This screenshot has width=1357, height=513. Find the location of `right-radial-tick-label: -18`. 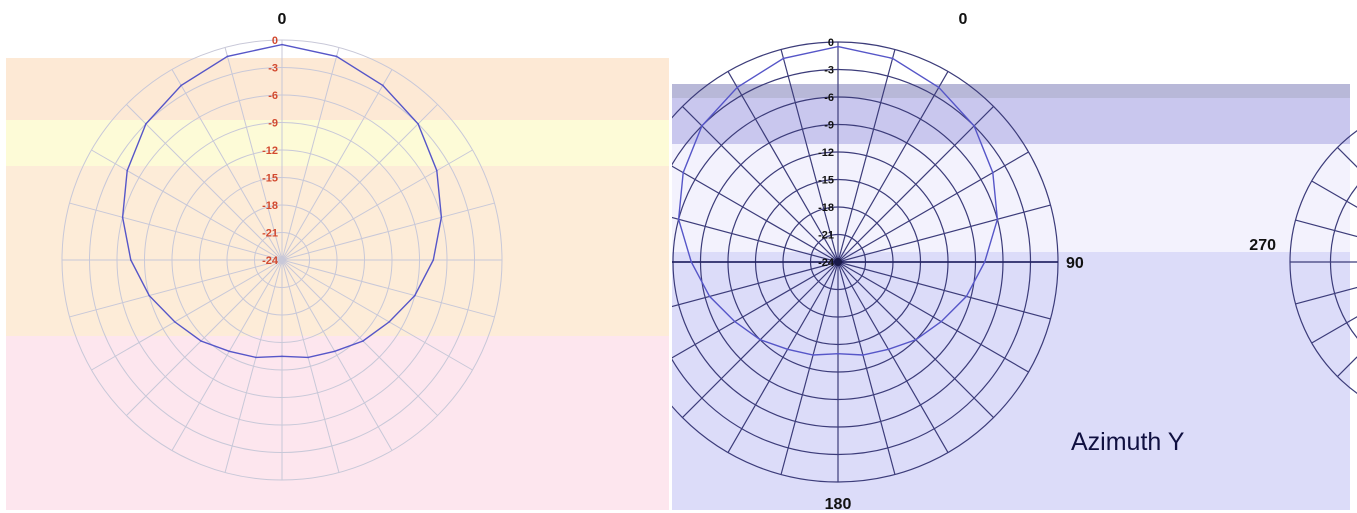

right-radial-tick-label: -18 is located at coordinates (826, 208).